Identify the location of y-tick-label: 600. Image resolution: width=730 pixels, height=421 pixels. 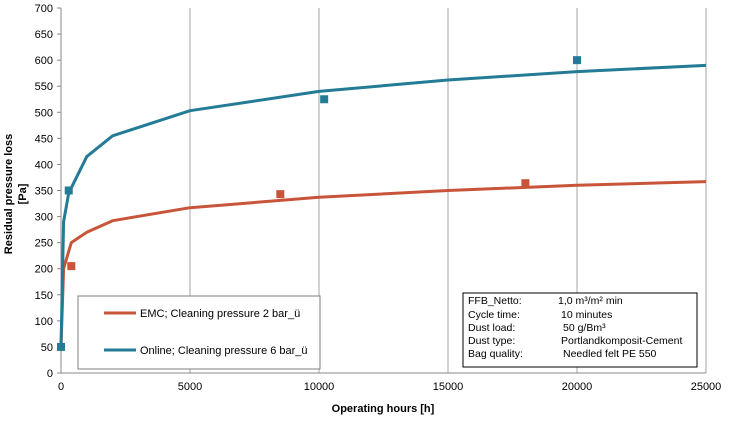
(44, 61).